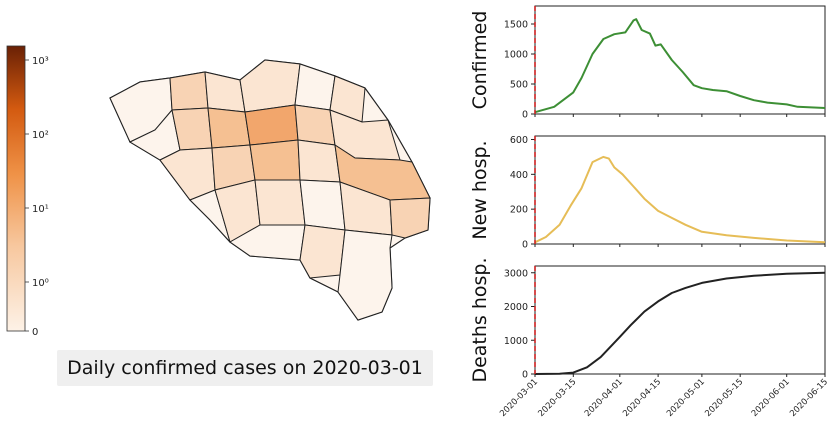 This screenshot has height=432, width=832. Describe the element at coordinates (519, 85) in the screenshot. I see `y-tick-label: 500` at that location.